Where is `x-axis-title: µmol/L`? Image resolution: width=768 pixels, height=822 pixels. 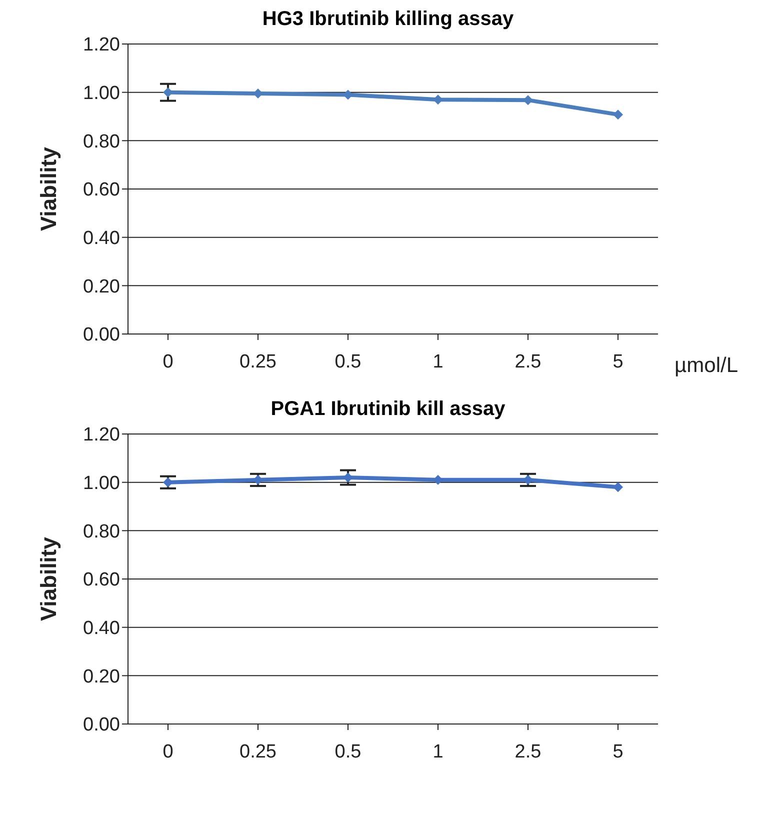 x-axis-title: µmol/L is located at coordinates (706, 365).